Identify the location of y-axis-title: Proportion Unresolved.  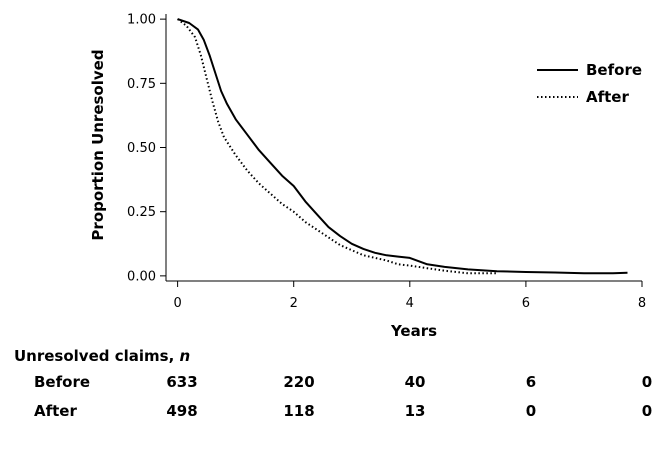
(98, 144).